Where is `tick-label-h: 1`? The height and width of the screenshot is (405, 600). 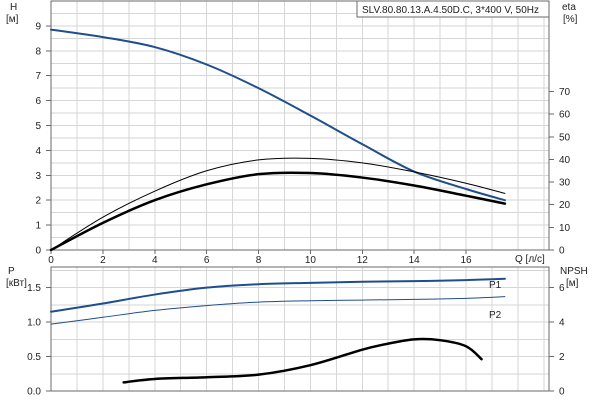 tick-label-h: 1 is located at coordinates (38, 226).